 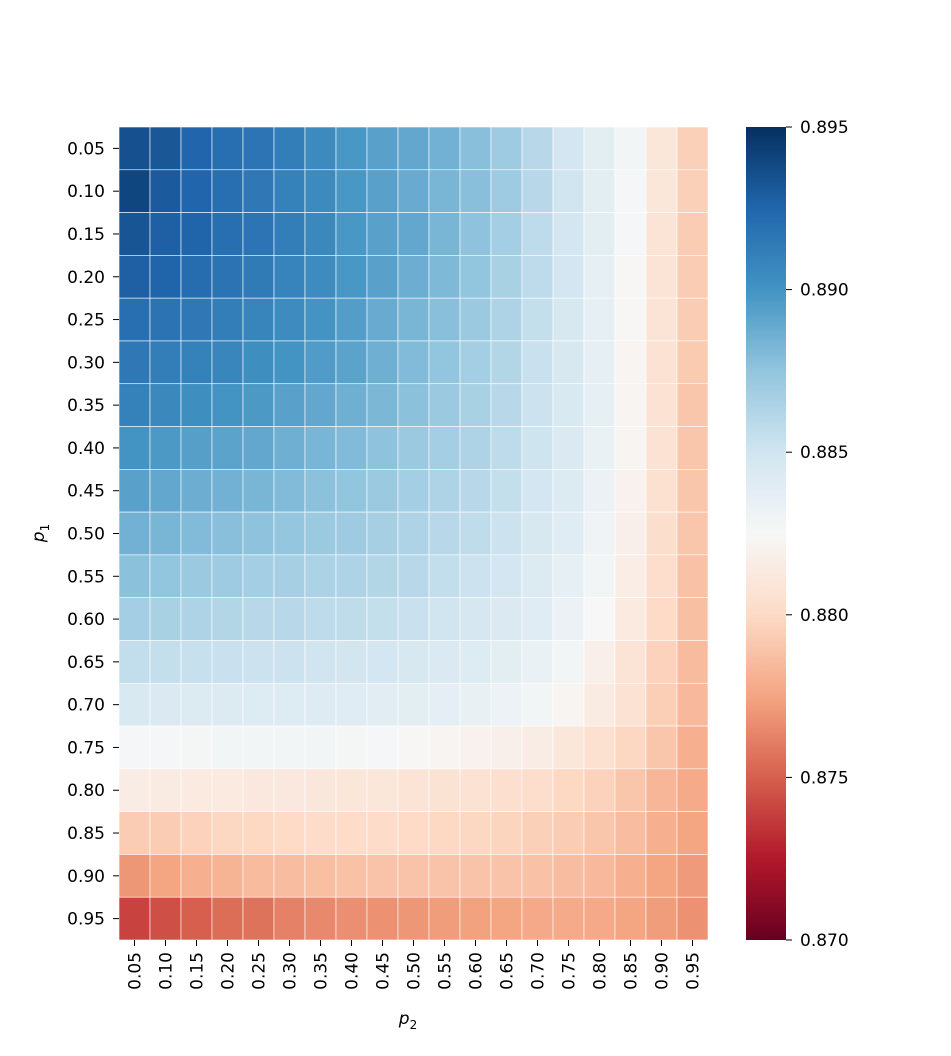 I want to click on y-tick-label: 0.15, so click(x=86, y=235).